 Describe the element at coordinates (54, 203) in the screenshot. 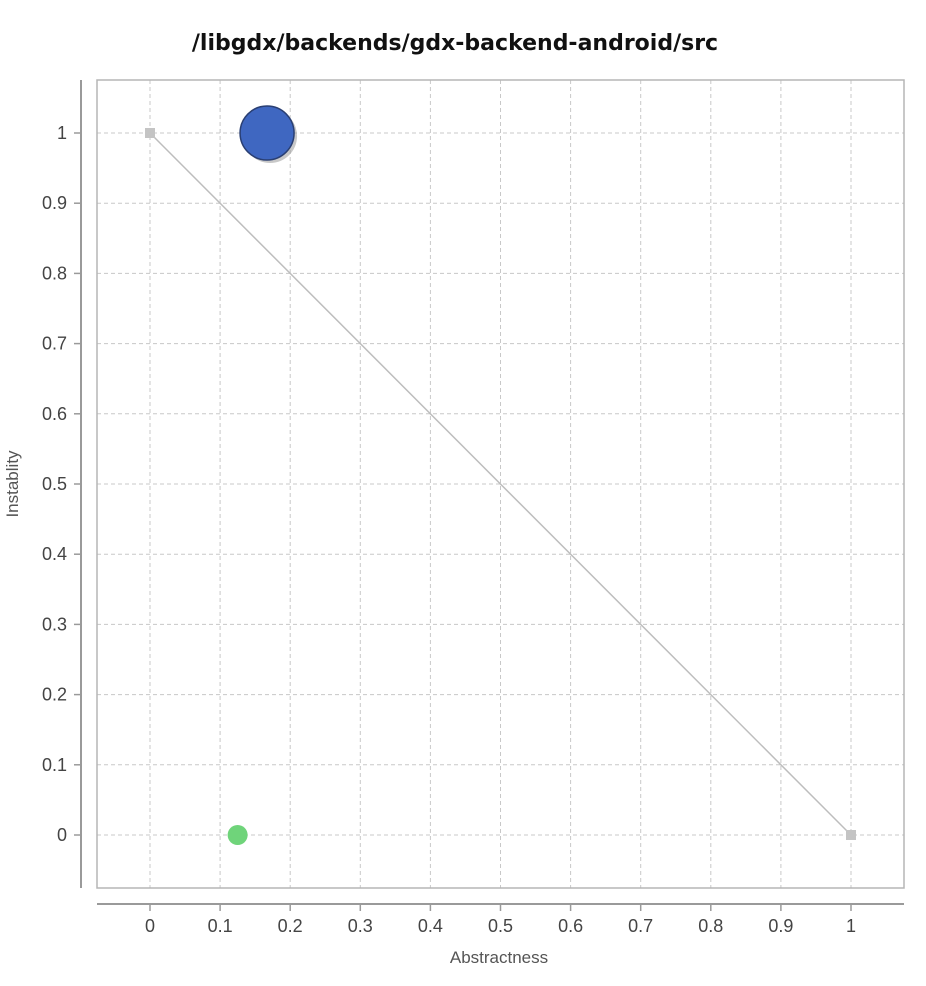

I see `y-tick-label: 0.9` at that location.